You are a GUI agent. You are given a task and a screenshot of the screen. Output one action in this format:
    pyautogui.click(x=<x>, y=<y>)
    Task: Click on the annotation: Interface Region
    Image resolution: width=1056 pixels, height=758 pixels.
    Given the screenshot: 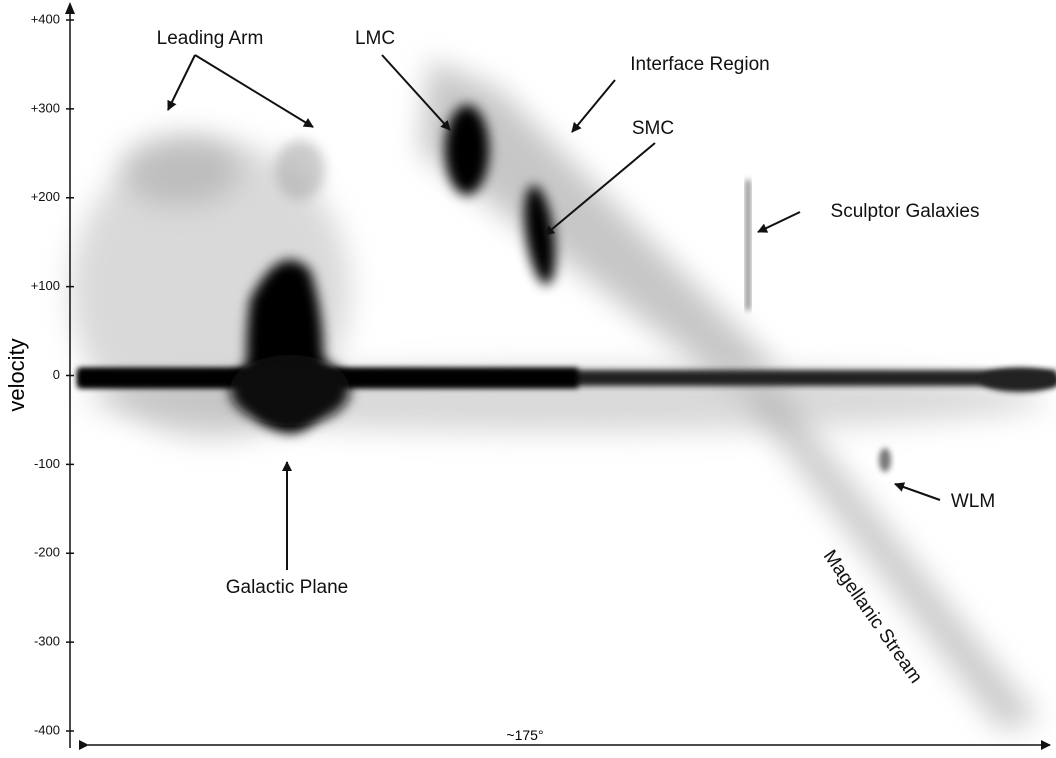 What is the action you would take?
    pyautogui.click(x=699, y=64)
    